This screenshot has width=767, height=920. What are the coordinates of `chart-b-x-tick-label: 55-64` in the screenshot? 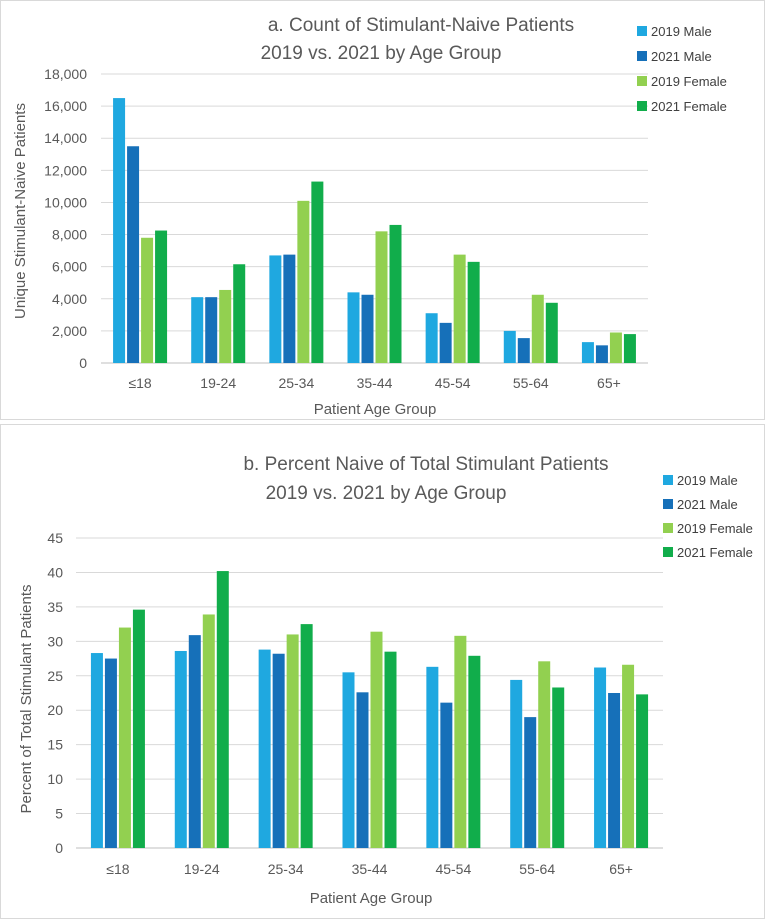 It's located at (537, 869).